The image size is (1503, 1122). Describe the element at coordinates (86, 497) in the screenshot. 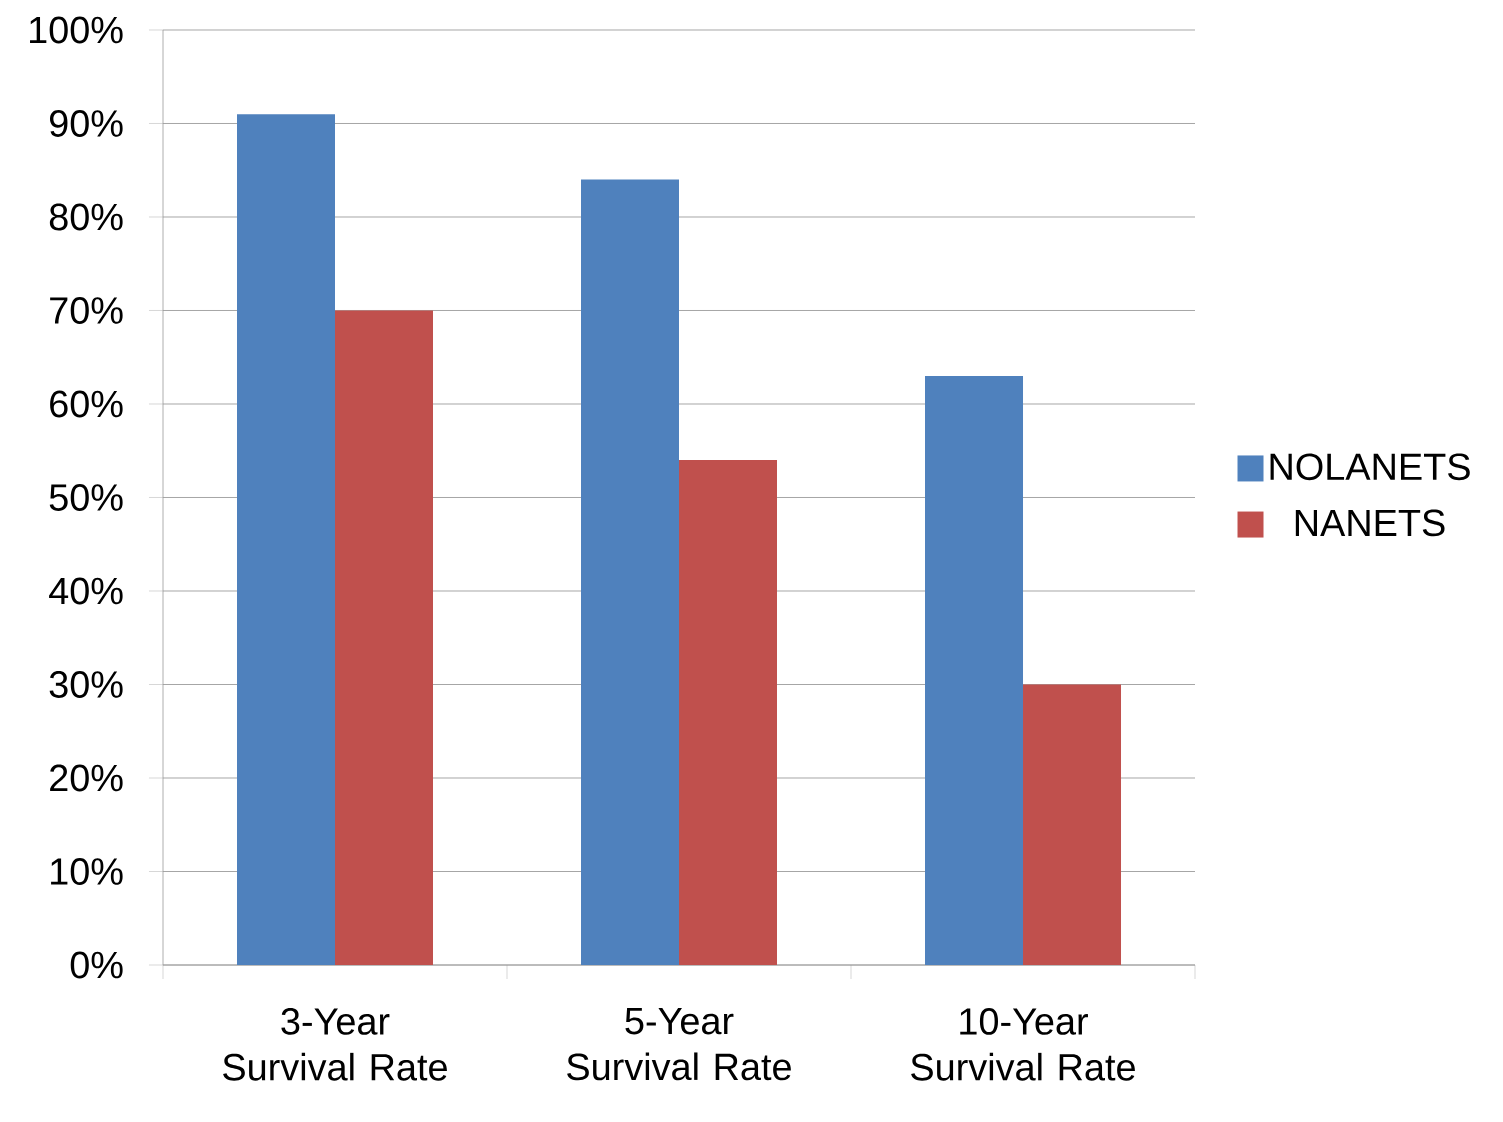

I see `y-tick-label: 50%` at that location.